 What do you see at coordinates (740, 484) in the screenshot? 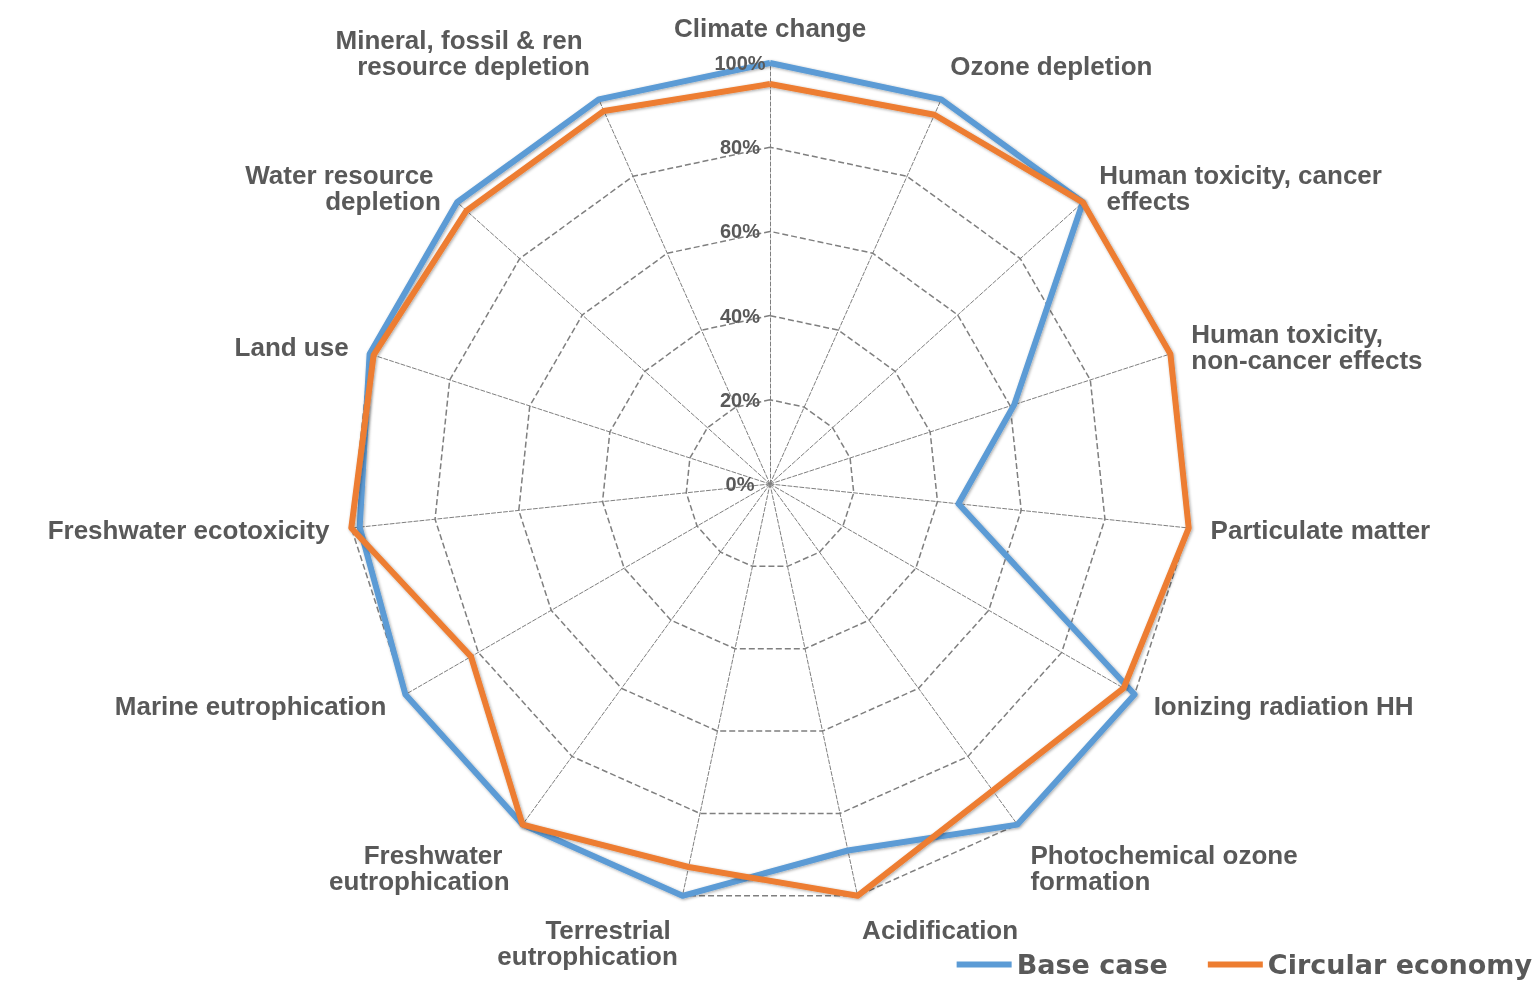
I see `y-tick-label: 0%` at bounding box center [740, 484].